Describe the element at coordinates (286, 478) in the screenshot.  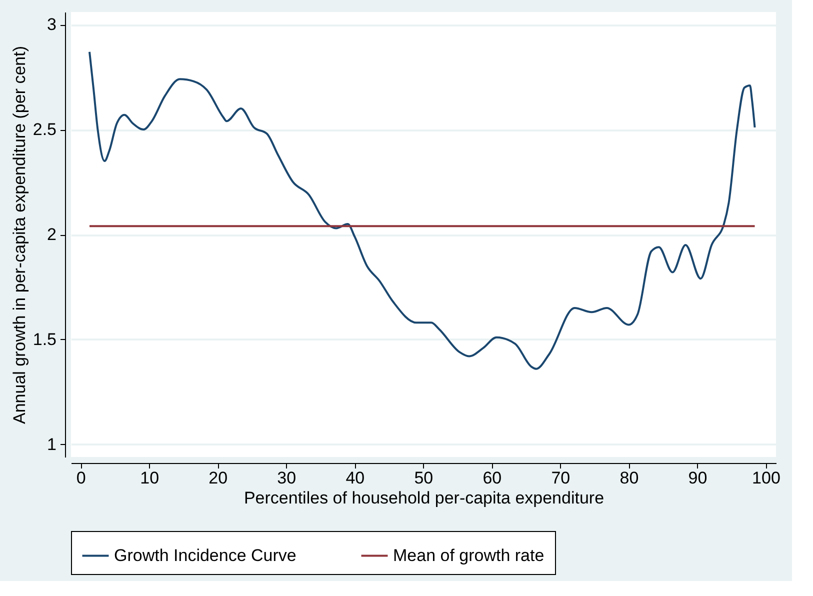
I see `x-tick-label: 30` at that location.